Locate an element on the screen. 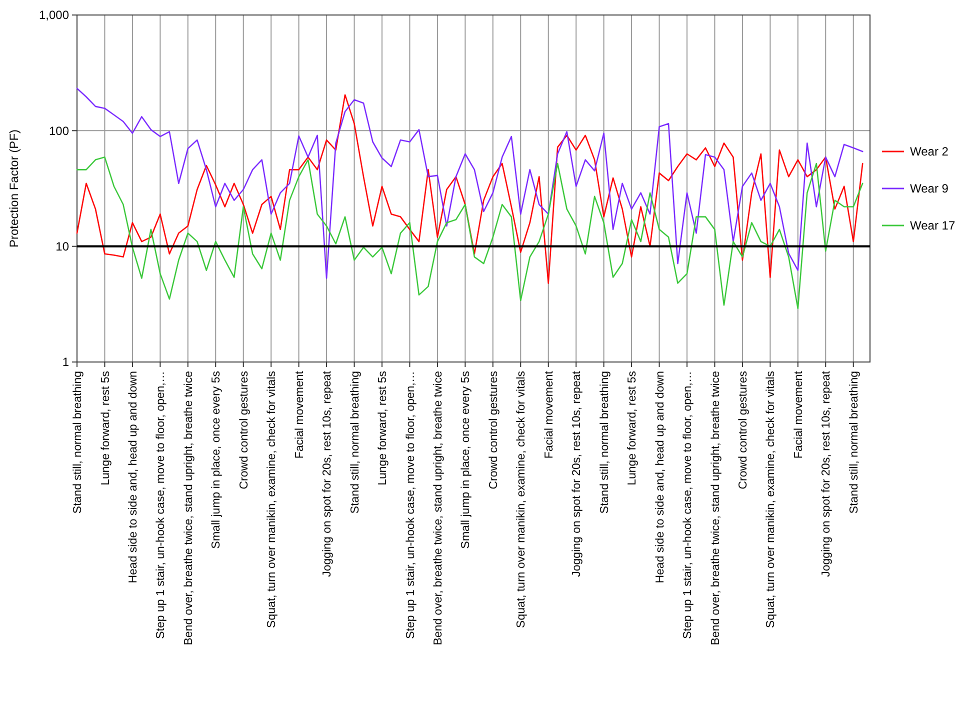 The width and height of the screenshot is (972, 717). y-tick-label: 100 is located at coordinates (59, 131).